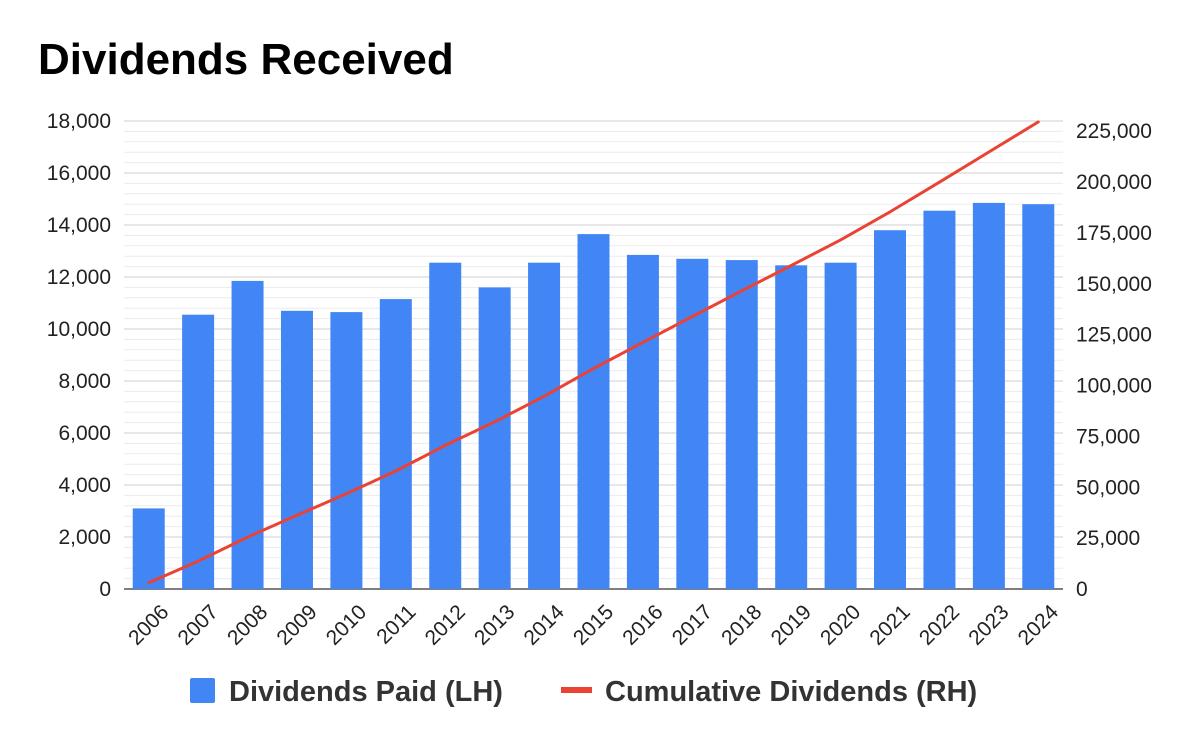 The height and width of the screenshot is (742, 1200). I want to click on left-tick-label: 6,000, so click(84, 433).